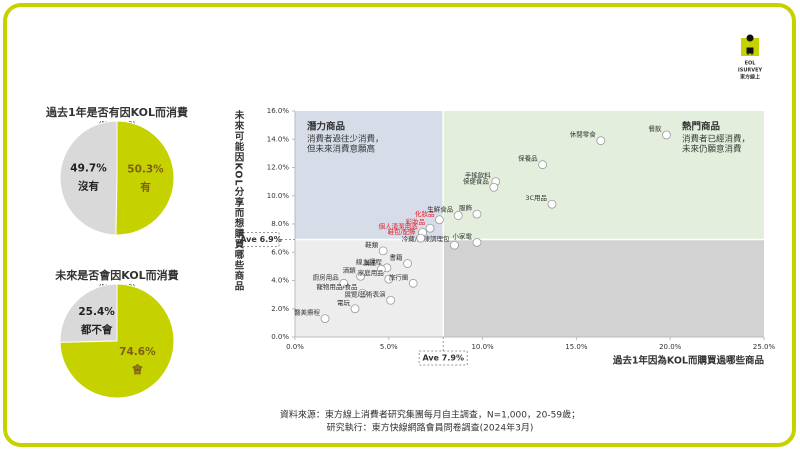 This screenshot has width=800, height=455. I want to click on logo-mark, so click(750, 47).